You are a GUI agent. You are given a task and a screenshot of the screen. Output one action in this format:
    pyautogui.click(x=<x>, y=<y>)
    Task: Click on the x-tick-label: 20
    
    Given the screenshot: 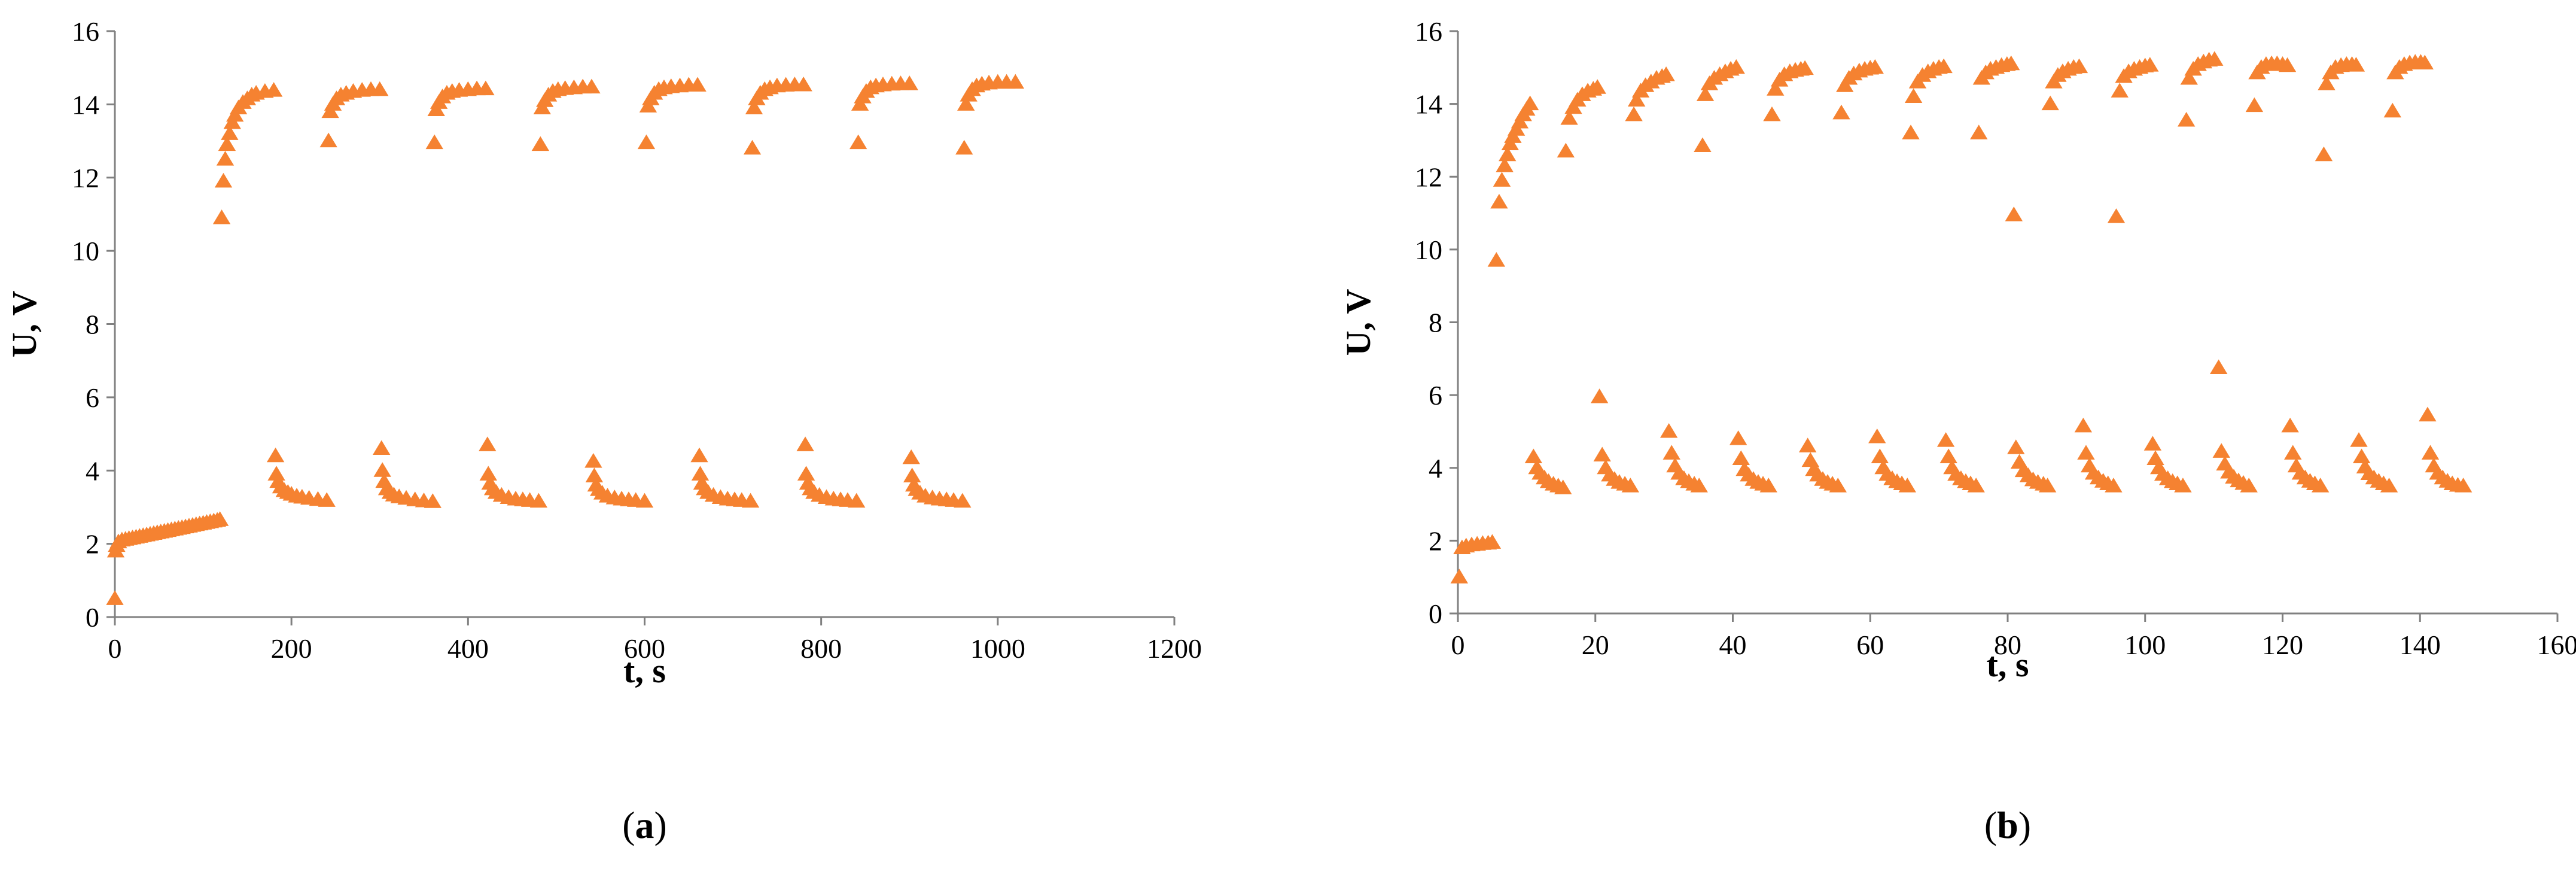 What is the action you would take?
    pyautogui.click(x=1595, y=645)
    